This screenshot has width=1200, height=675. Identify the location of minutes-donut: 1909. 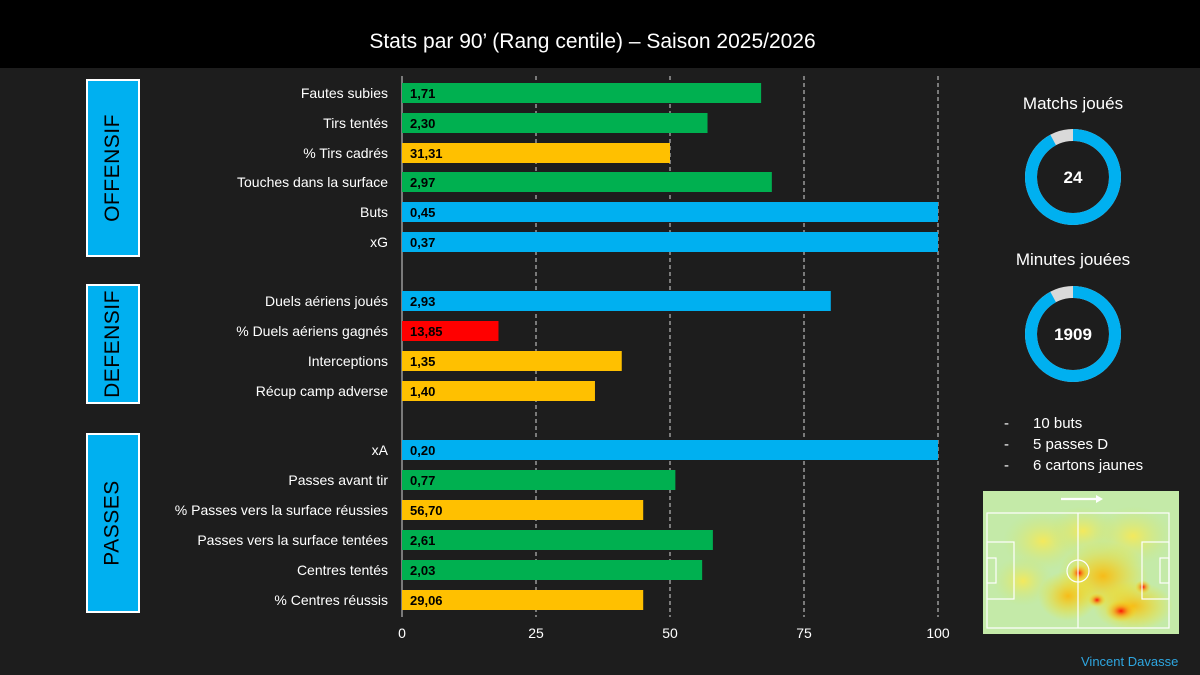
(1073, 334).